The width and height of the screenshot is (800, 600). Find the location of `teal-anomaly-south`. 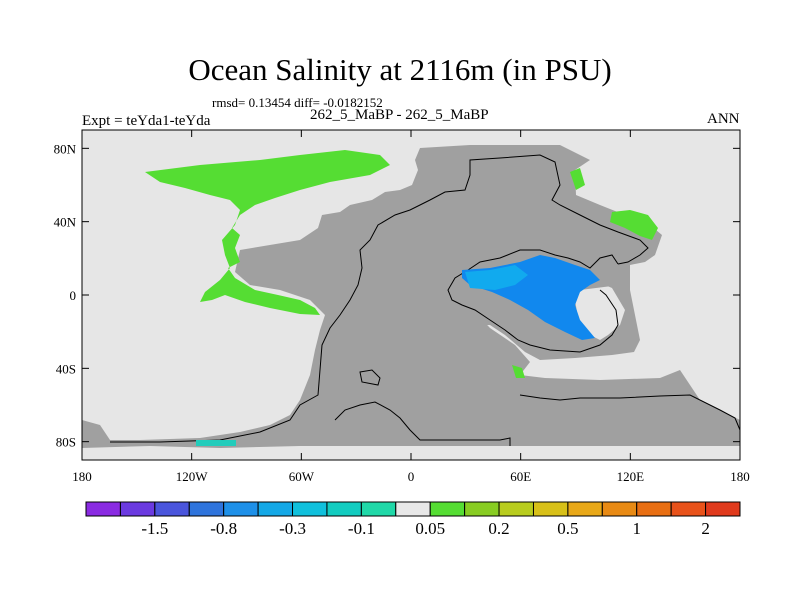

teal-anomaly-south is located at coordinates (216, 443).